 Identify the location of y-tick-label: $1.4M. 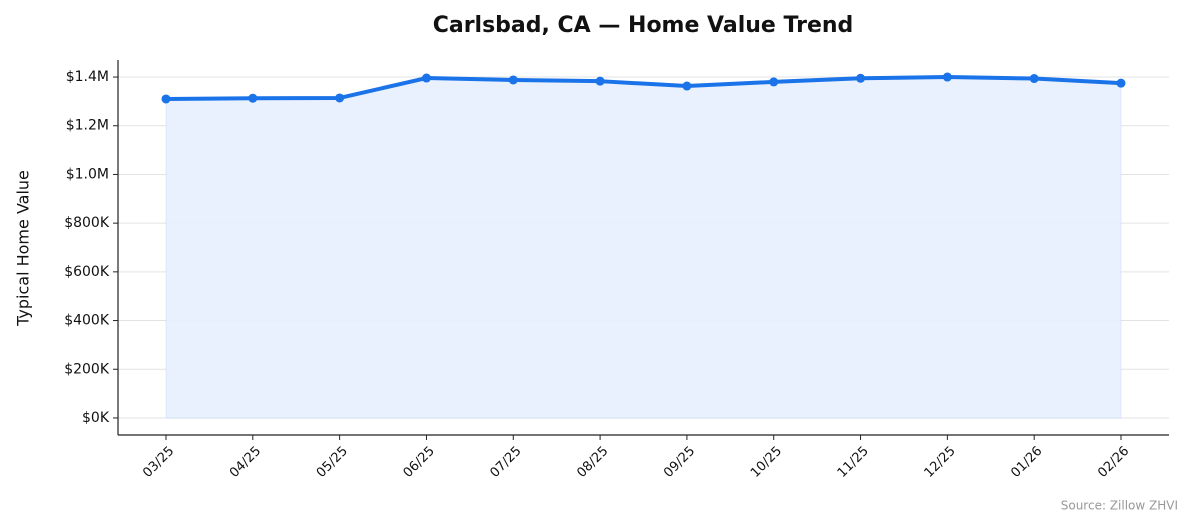
(87, 77).